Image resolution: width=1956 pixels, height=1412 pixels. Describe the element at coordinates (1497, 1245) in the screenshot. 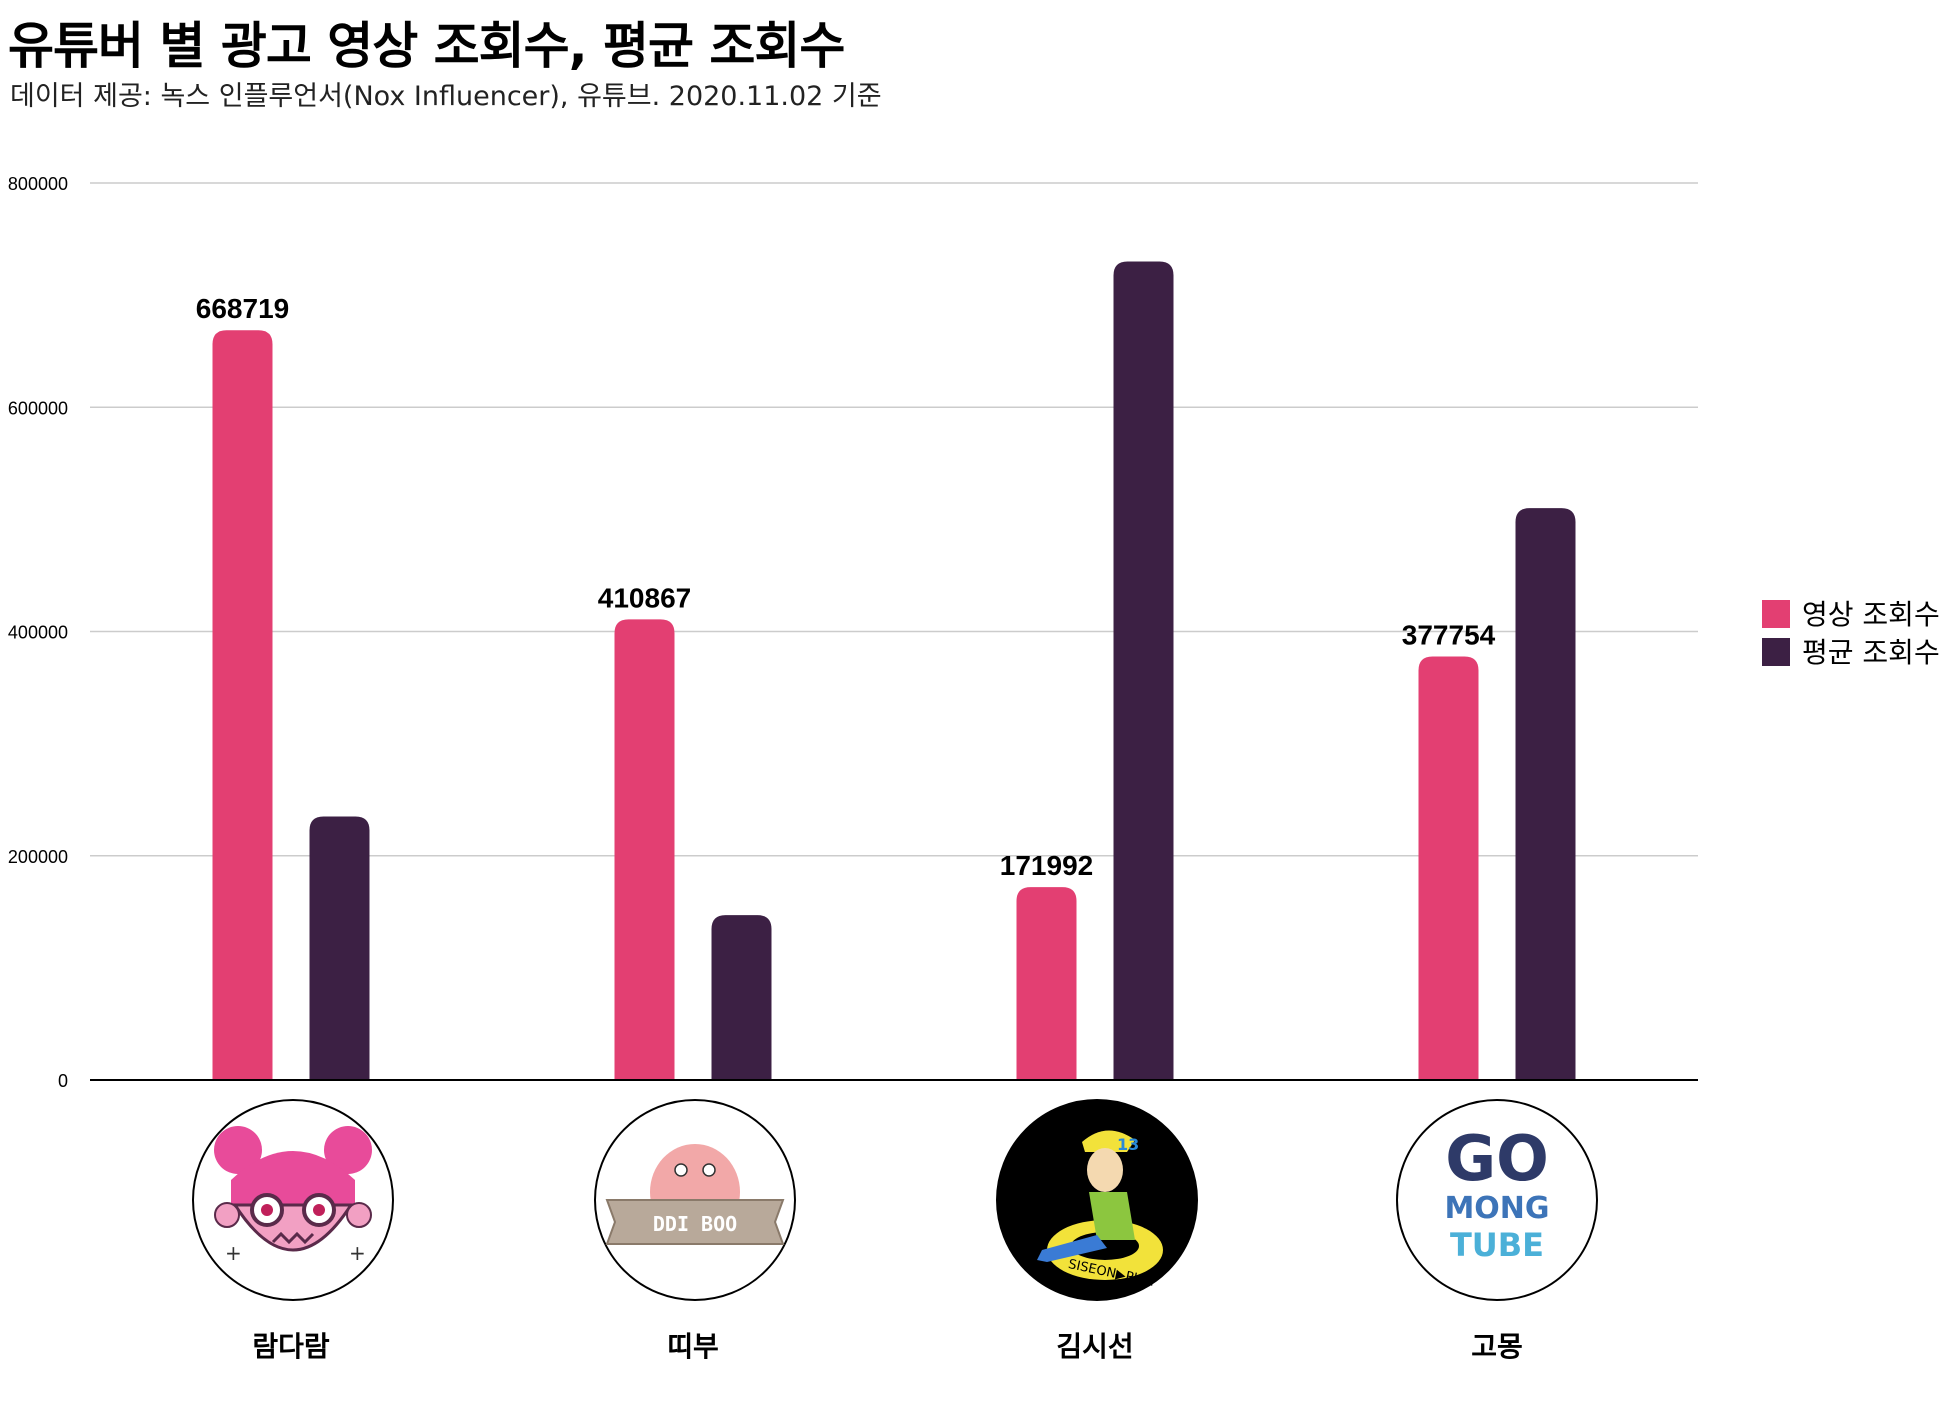

I see `gomong-logo-text-tube: TUBE` at that location.